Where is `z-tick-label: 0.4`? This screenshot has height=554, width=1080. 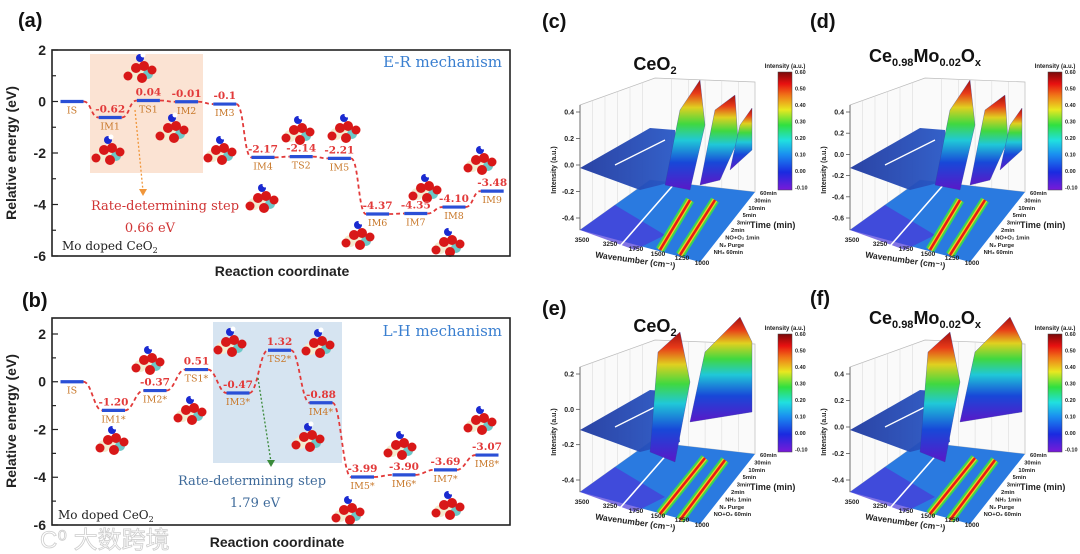
z-tick-label: 0.4 is located at coordinates (569, 113).